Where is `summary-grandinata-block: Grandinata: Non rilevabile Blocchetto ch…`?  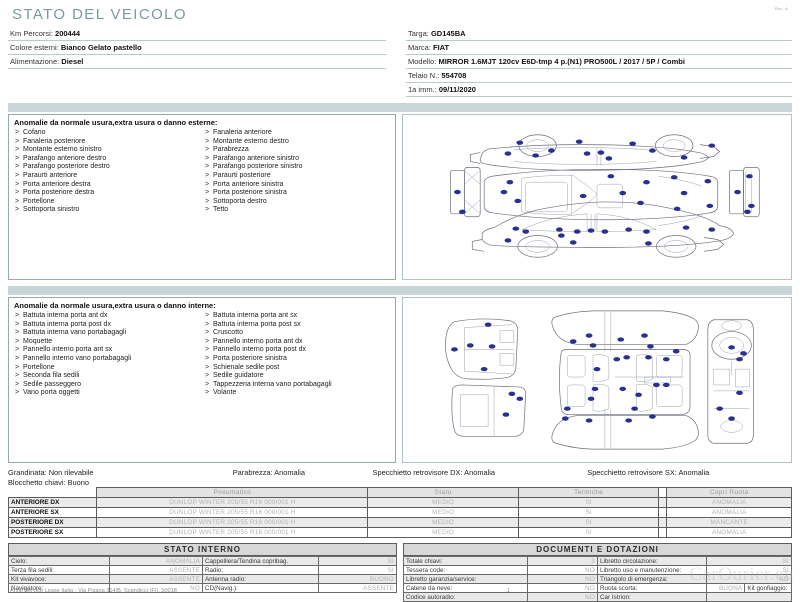 summary-grandinata-block: Grandinata: Non rilevabile Blocchetto ch… is located at coordinates (120, 477).